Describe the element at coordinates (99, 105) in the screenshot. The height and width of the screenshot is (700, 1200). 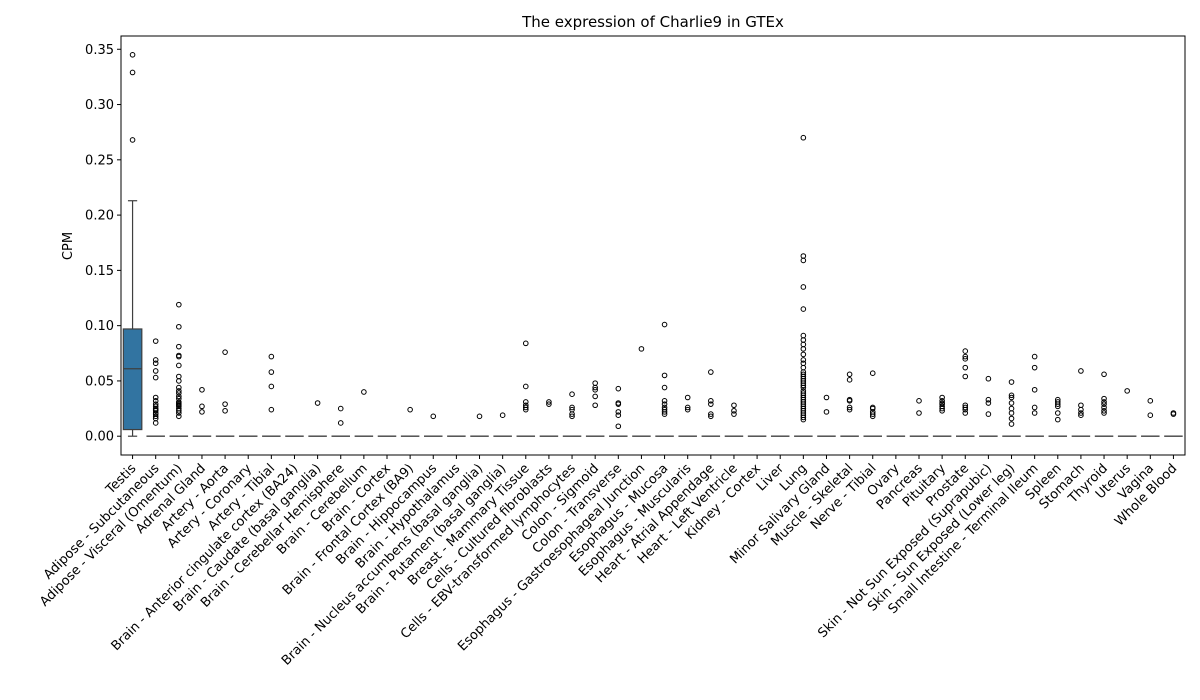
I see `y-tick-label: 0.30` at that location.